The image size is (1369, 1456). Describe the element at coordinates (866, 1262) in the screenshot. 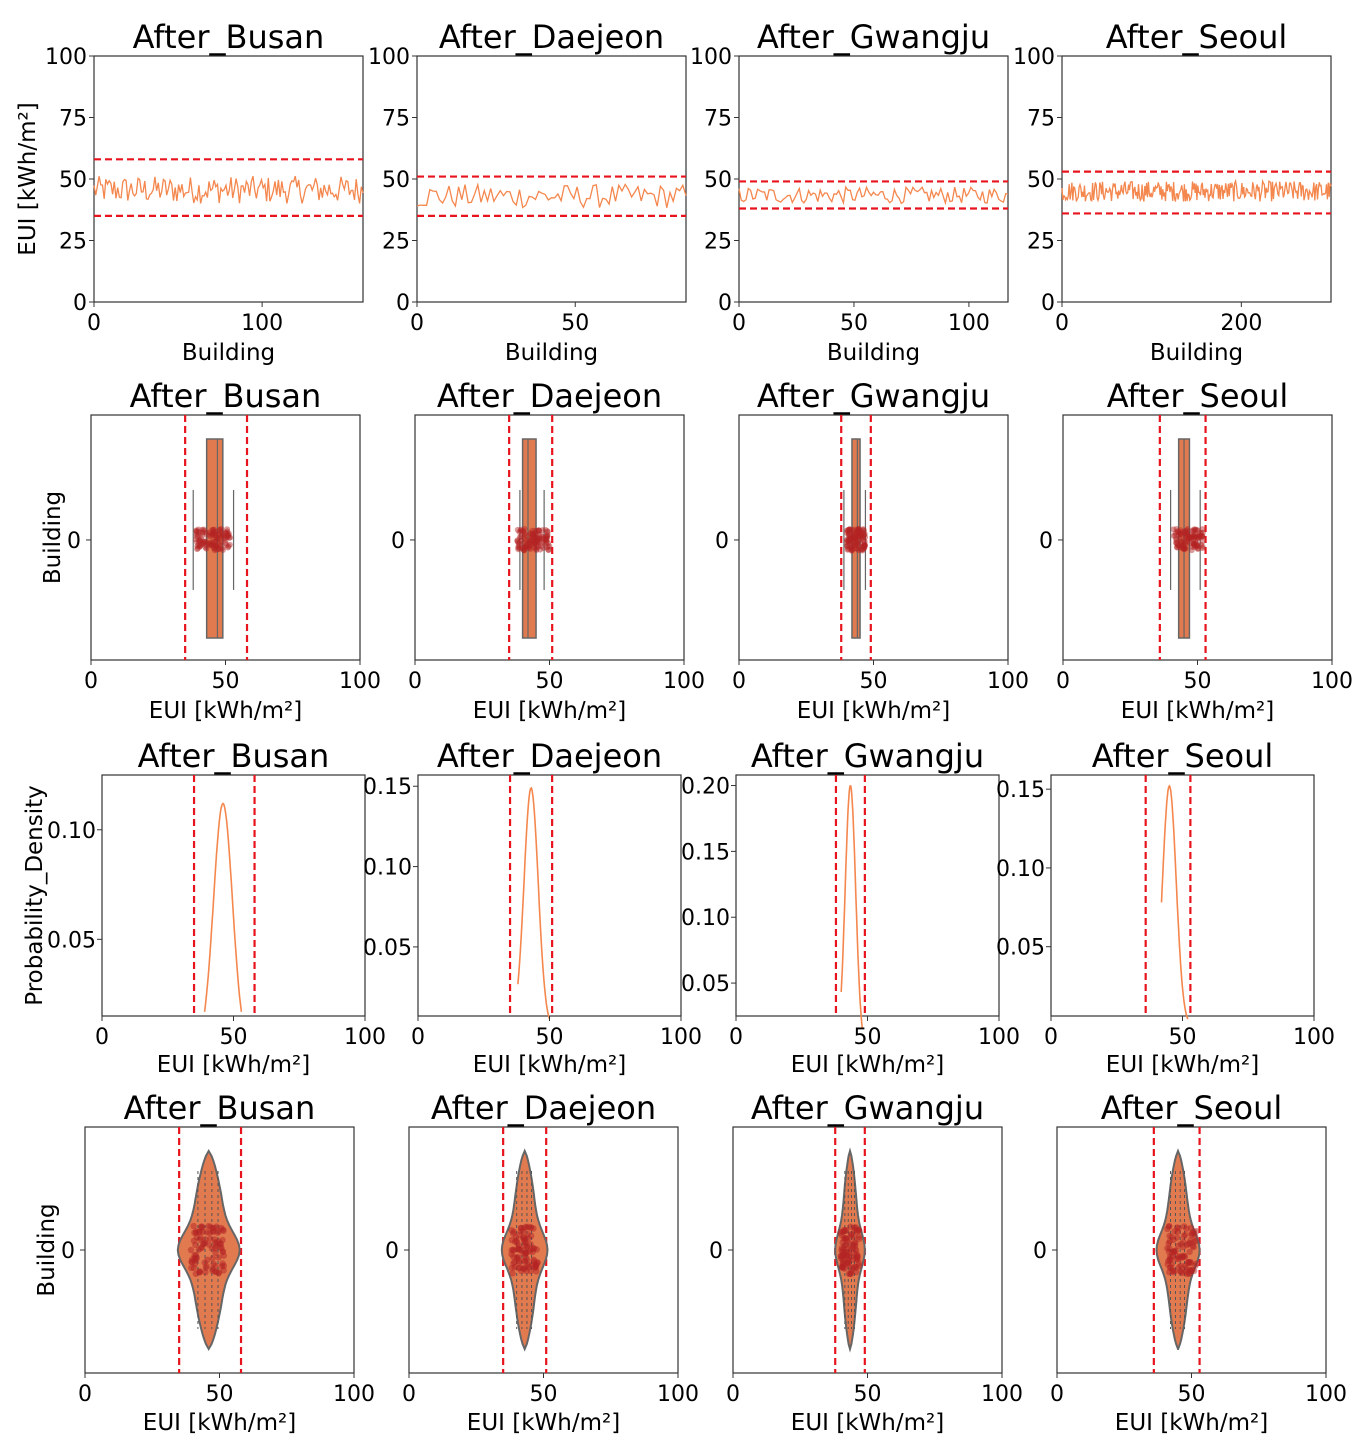

I see `subplot-4-3: After_Gwangju 0 0 50 100 EUI [kWh/m²]` at that location.